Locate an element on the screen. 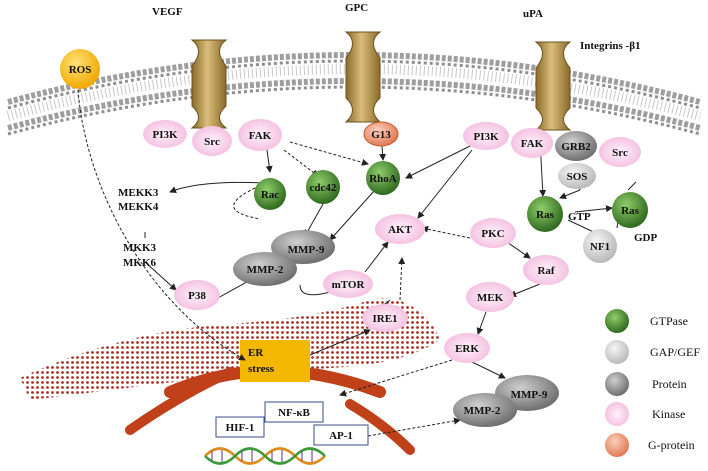  box-ap1-label: AP-1 is located at coordinates (341, 436).